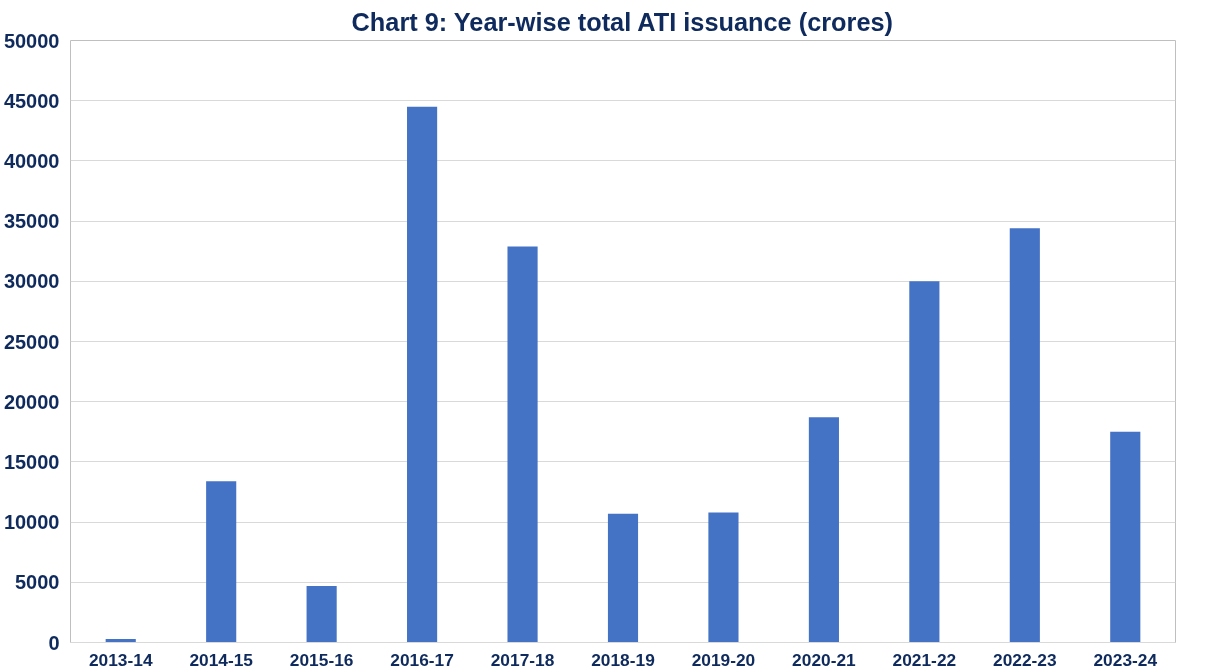 The height and width of the screenshot is (672, 1205). What do you see at coordinates (422, 659) in the screenshot?
I see `x-tick-label: 2016-17` at bounding box center [422, 659].